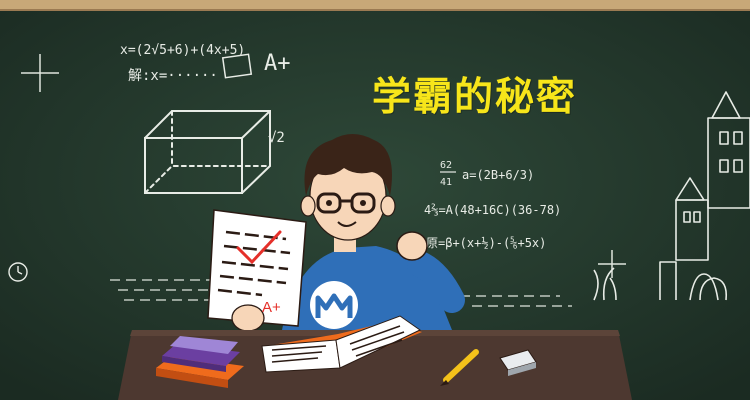  Describe the element at coordinates (200, 362) in the screenshot. I see `book-stack` at that location.